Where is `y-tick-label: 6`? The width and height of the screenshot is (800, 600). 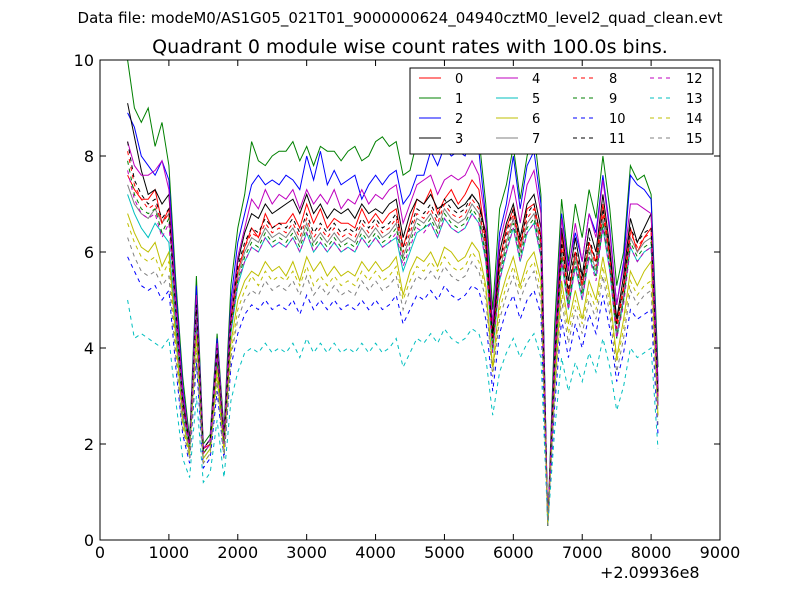 y-tick-label: 6 is located at coordinates (89, 252).